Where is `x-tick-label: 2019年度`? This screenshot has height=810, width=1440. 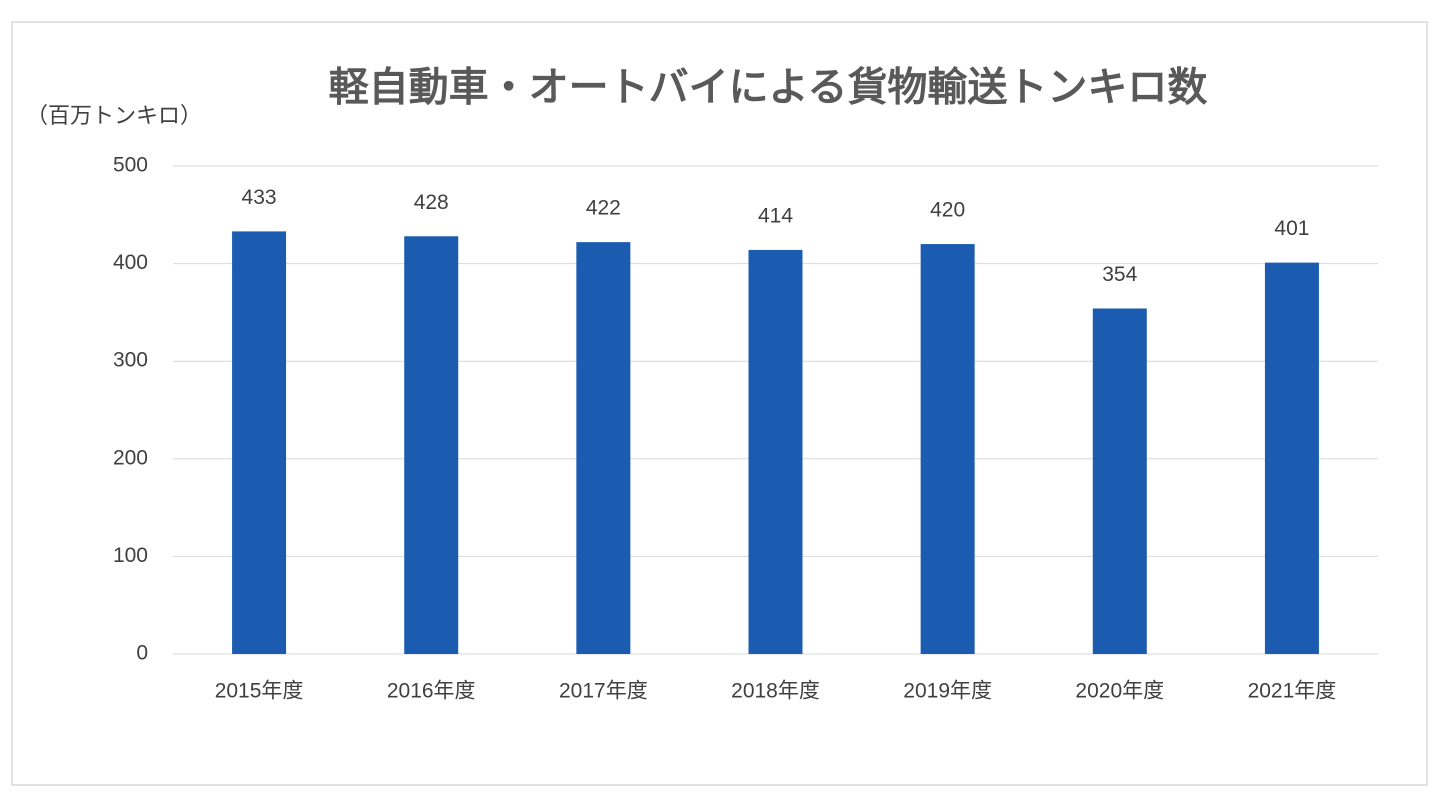 x-tick-label: 2019年度 is located at coordinates (947, 691).